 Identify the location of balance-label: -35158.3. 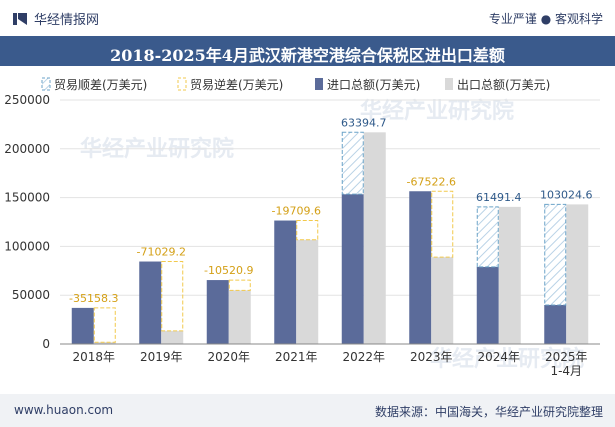
(93, 298).